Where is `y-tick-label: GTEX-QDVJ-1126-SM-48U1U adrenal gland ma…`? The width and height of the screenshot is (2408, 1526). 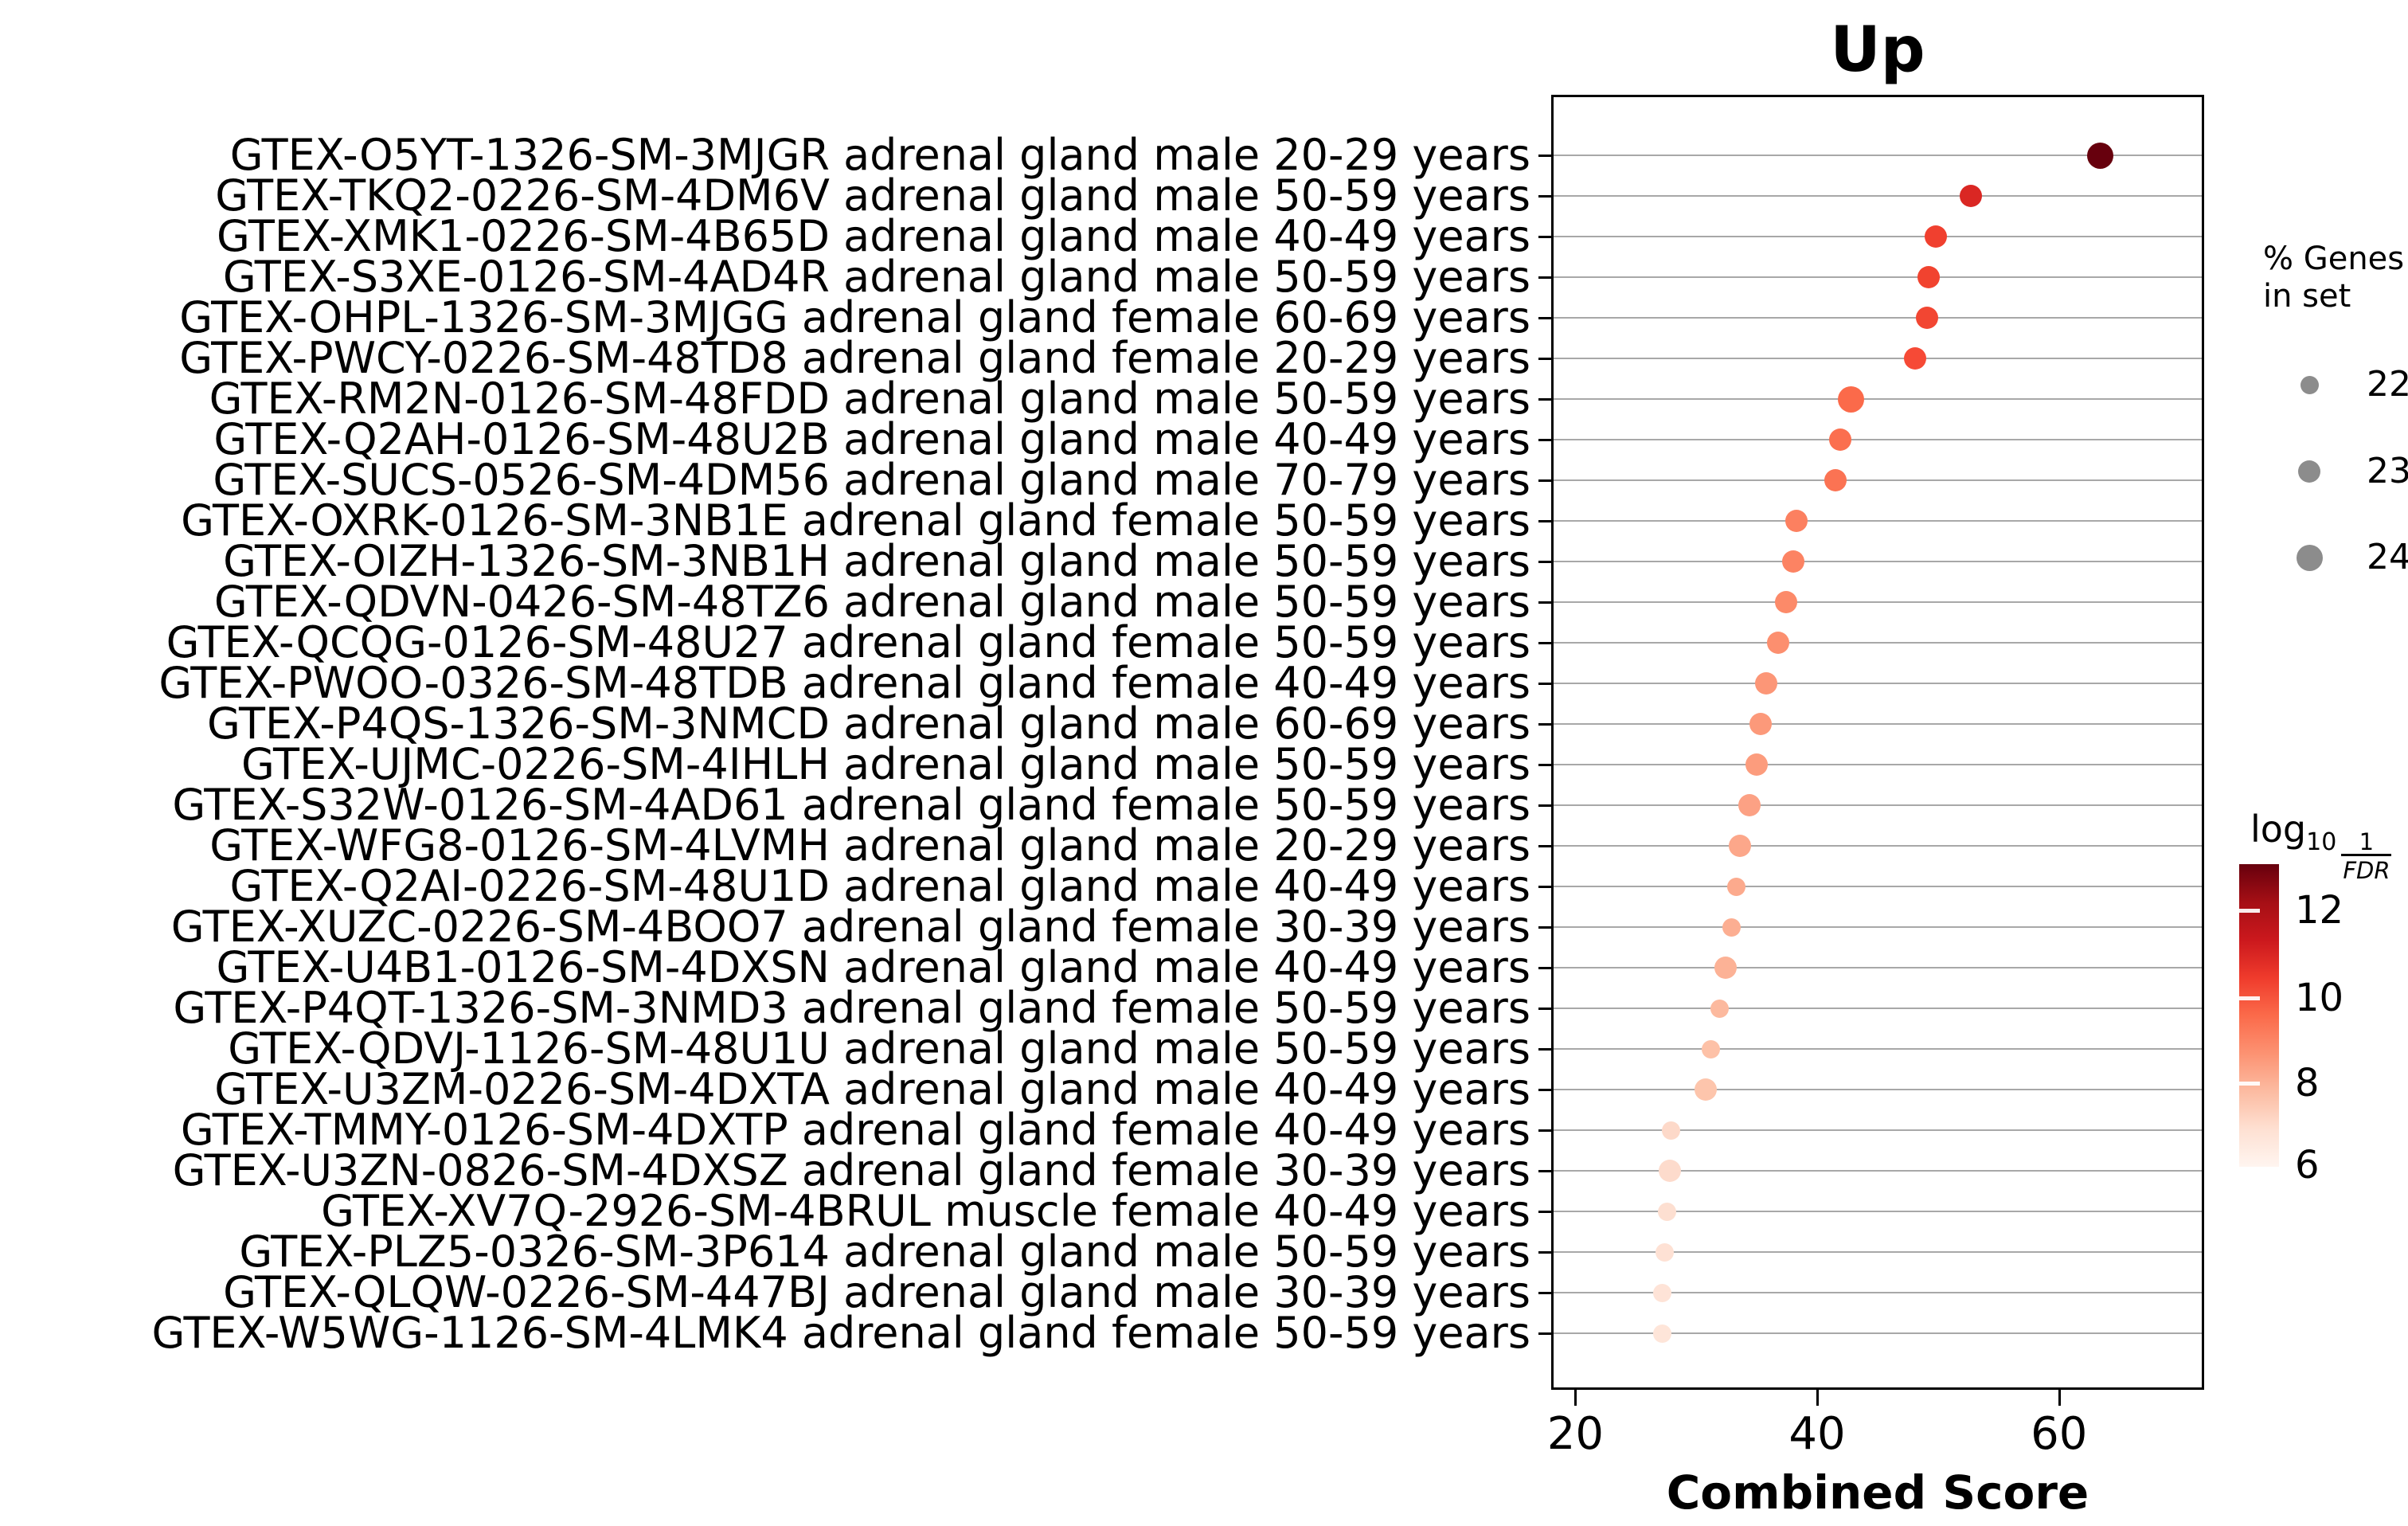
y-tick-label: GTEX-QDVJ-1126-SM-48U1U adrenal gland ma… is located at coordinates (879, 1048).